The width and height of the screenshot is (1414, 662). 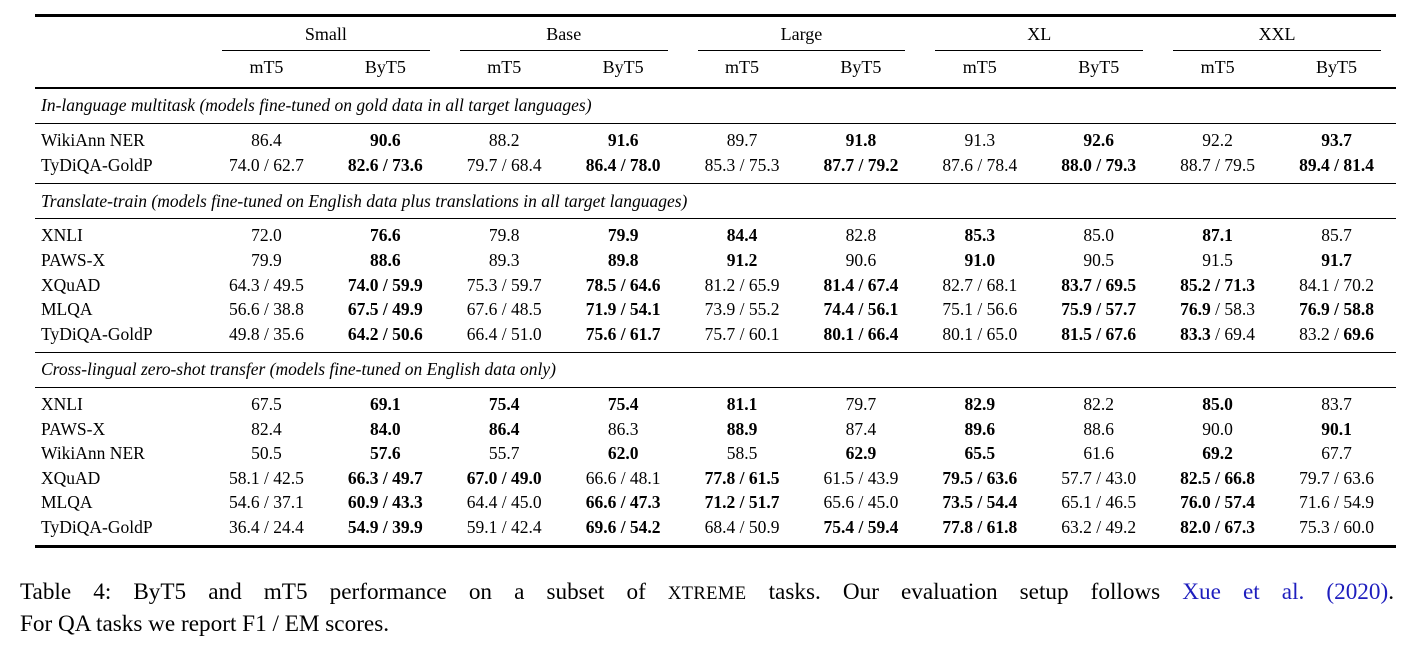 I want to click on score: 81.2 / 65.9, so click(x=742, y=284).